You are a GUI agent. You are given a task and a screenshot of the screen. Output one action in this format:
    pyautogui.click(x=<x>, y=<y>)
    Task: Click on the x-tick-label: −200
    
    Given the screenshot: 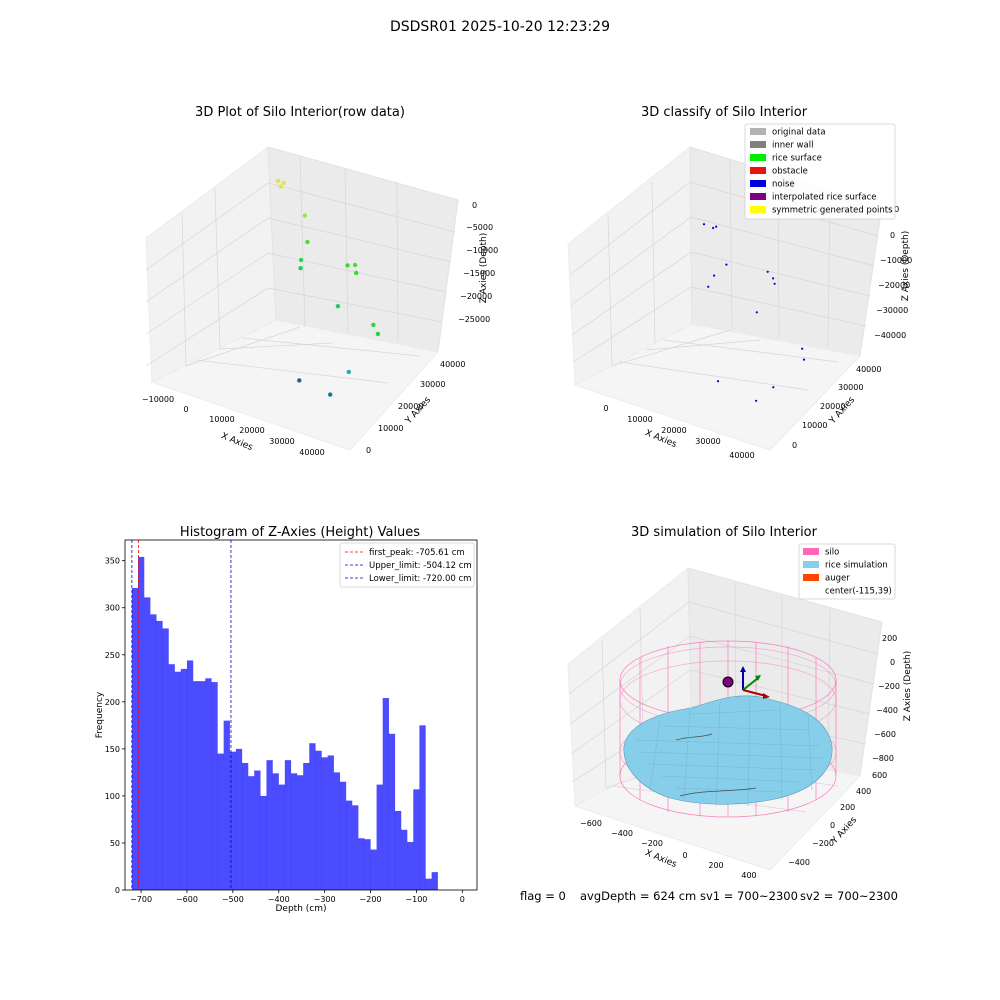 What is the action you would take?
    pyautogui.click(x=371, y=899)
    